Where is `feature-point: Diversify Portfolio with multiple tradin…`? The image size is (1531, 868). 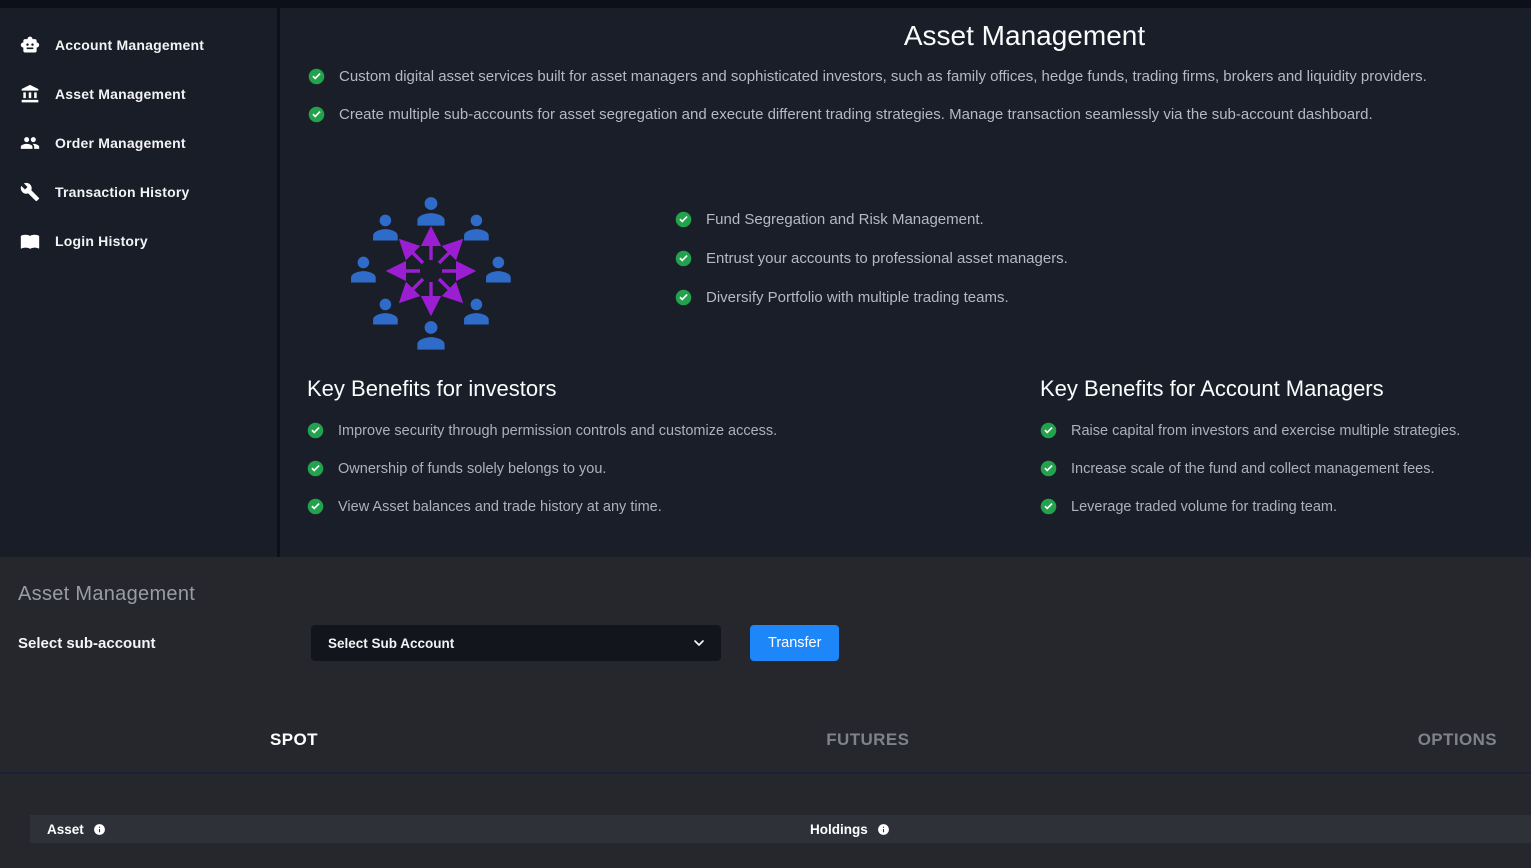 feature-point: Diversify Portfolio with multiple tradin… is located at coordinates (871, 297).